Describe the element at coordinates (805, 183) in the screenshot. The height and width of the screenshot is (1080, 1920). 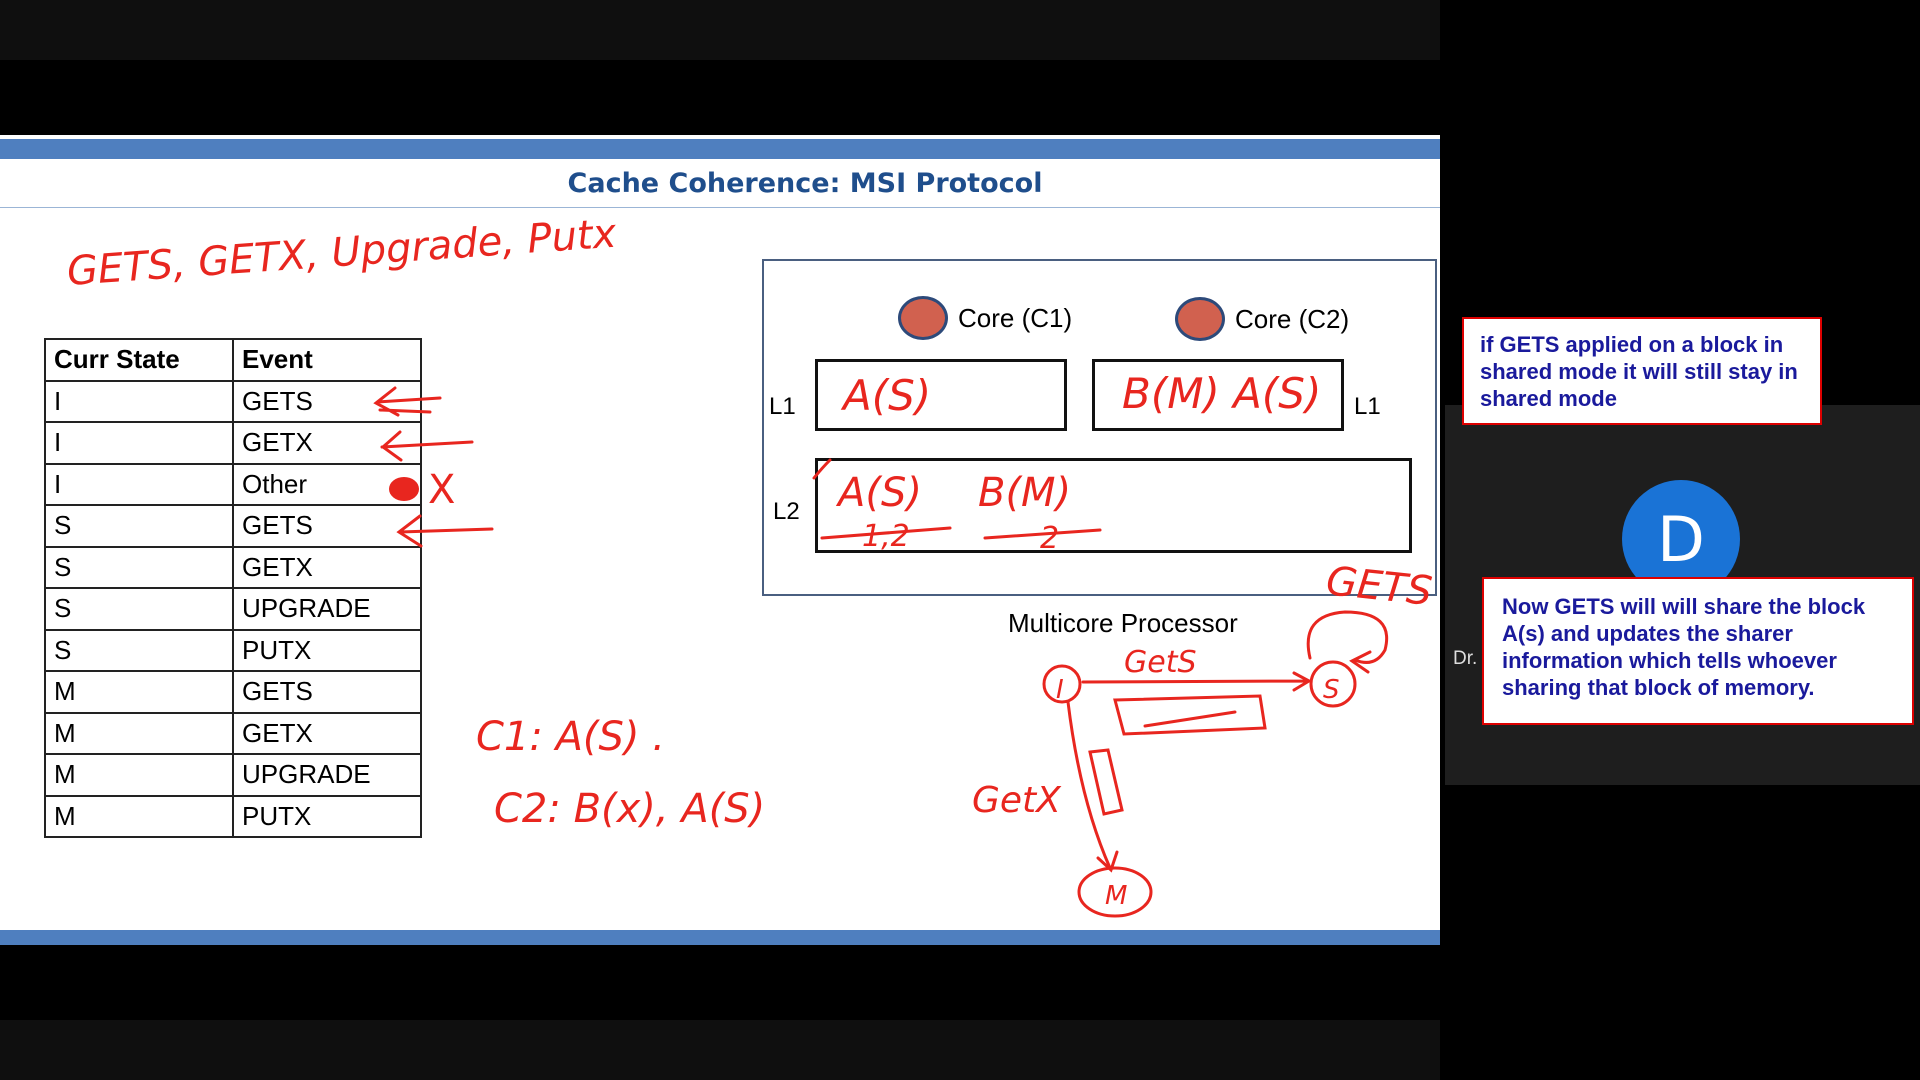
I see `slide-title: Cache Coherence: MSI Protocol` at that location.